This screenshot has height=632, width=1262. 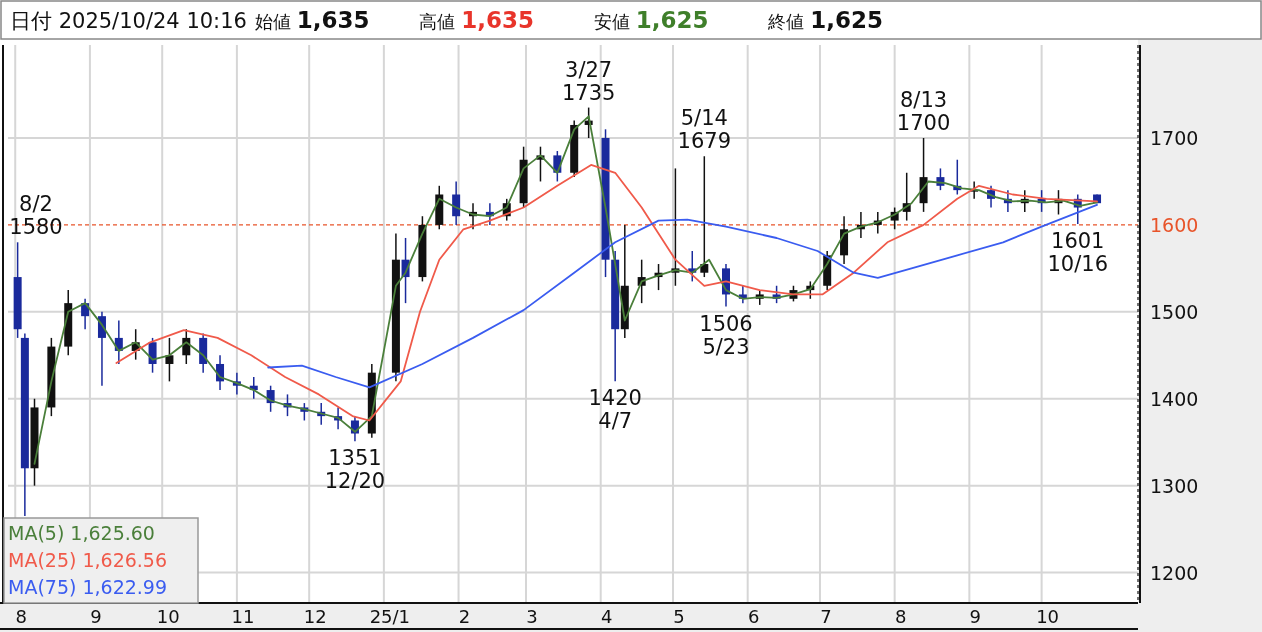 What do you see at coordinates (532, 616) in the screenshot?
I see `x-tick-label: 3` at bounding box center [532, 616].